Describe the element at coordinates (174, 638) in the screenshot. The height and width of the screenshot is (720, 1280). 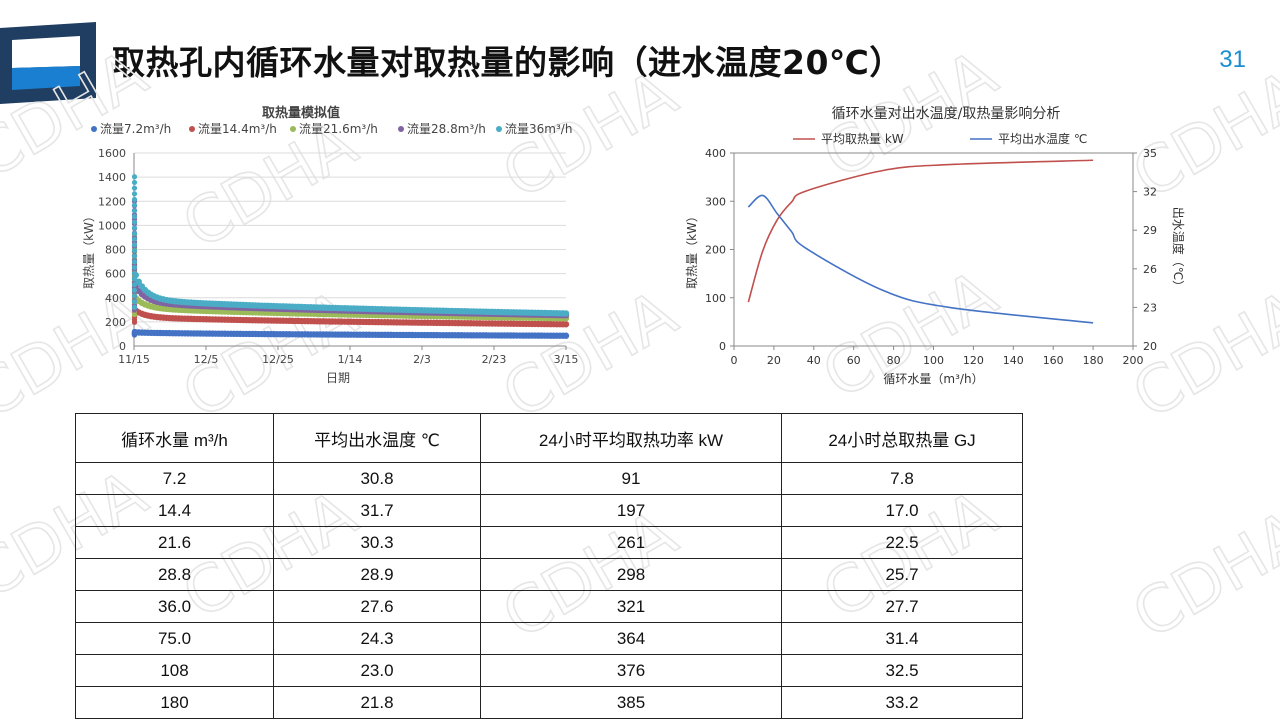
I see `cell: 75.0` at that location.